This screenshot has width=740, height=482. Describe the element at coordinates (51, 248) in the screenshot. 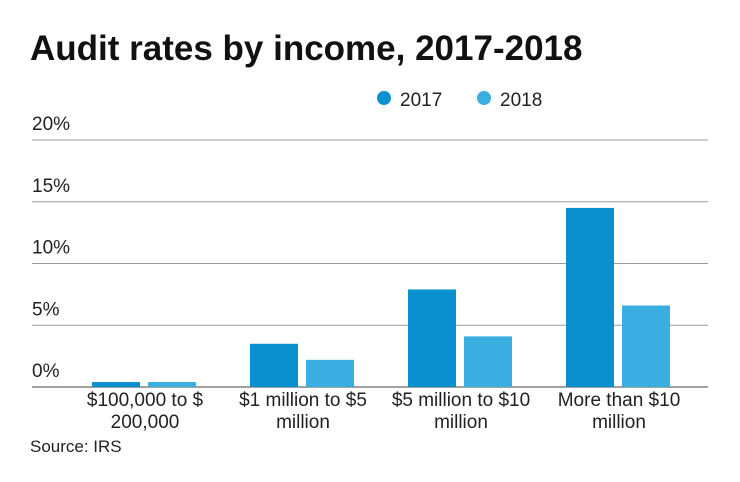

I see `y-tick-label: 10%` at that location.